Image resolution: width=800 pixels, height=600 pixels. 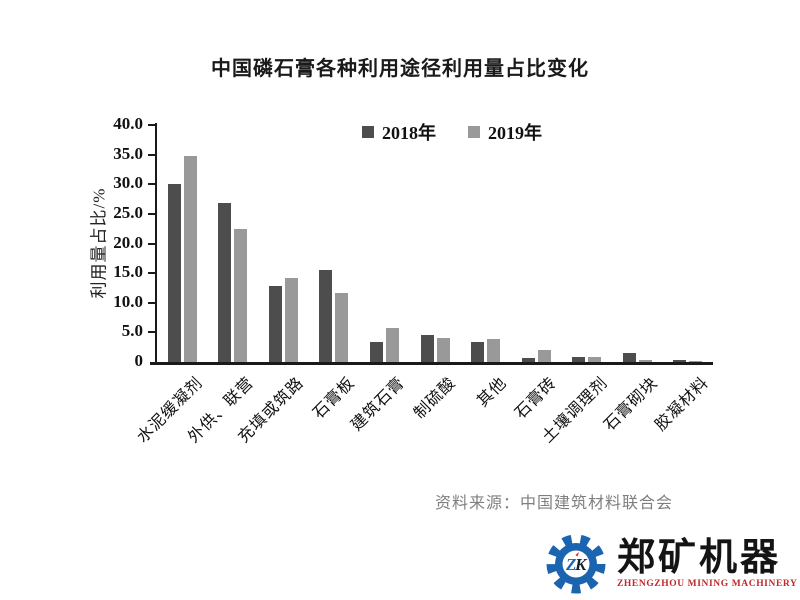 What do you see at coordinates (696, 361) in the screenshot?
I see `bar-2019年-胶凝材料` at bounding box center [696, 361].